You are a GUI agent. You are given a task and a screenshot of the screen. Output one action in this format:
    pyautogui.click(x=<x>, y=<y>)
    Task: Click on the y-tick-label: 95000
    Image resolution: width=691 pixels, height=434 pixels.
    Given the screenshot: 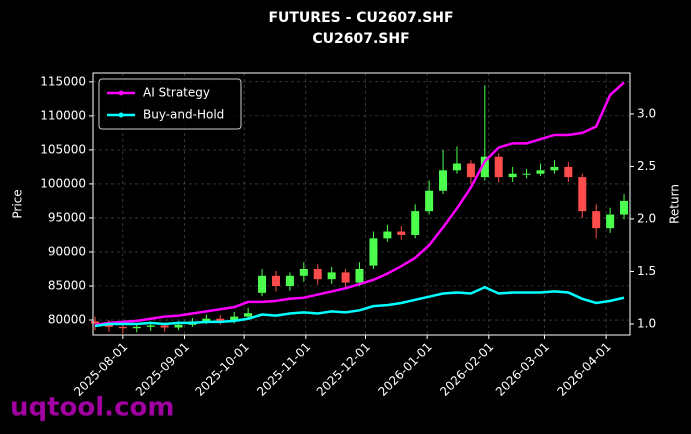 What is the action you would take?
    pyautogui.click(x=67, y=217)
    